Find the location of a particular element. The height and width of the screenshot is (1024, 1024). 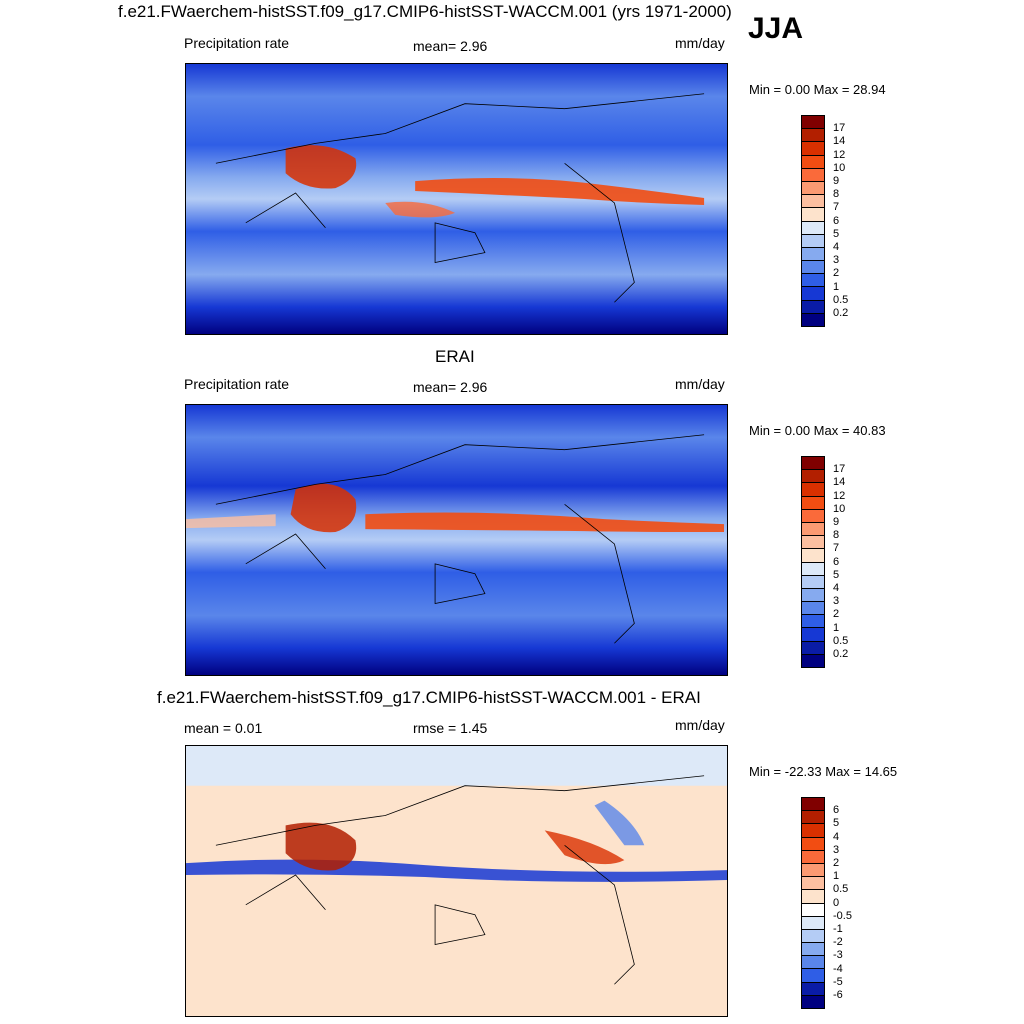

panel1-variable-label: Precipitation rate is located at coordinates (237, 43).